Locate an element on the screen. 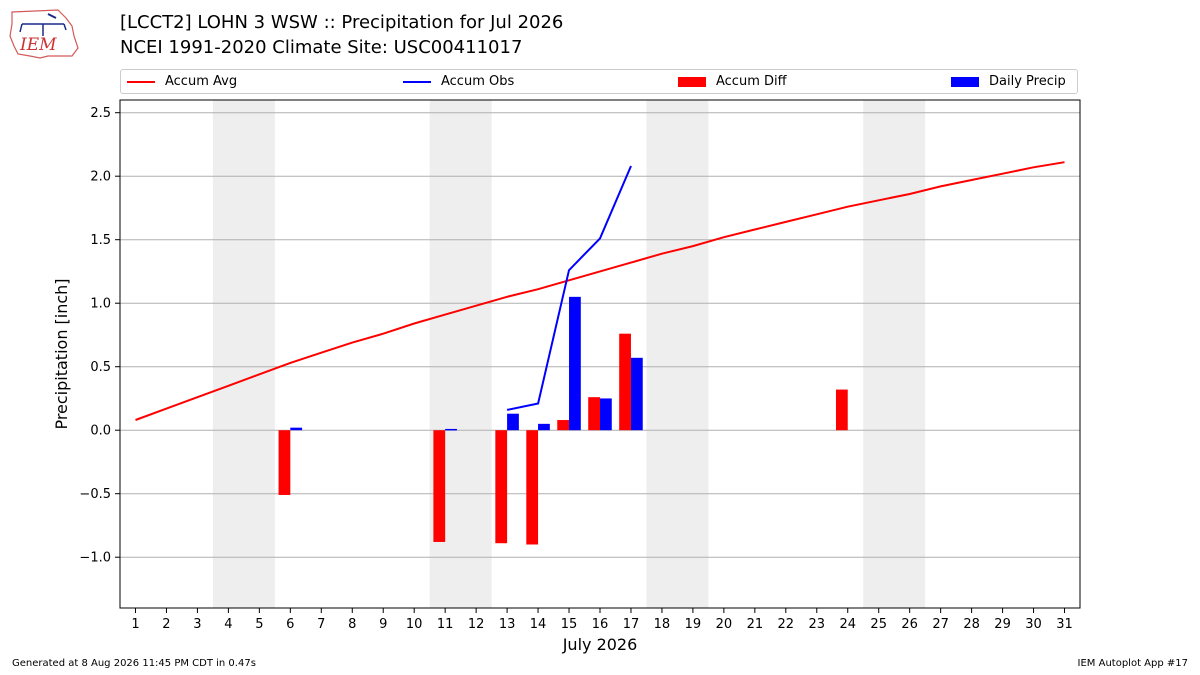 The width and height of the screenshot is (1200, 675). x-tick-label-29: 29 is located at coordinates (1002, 624).